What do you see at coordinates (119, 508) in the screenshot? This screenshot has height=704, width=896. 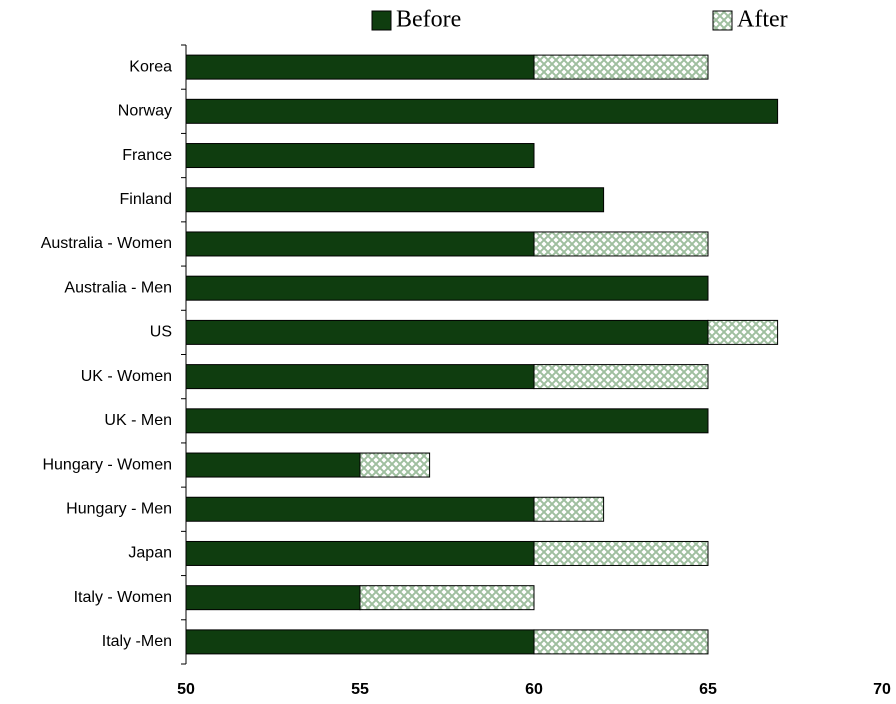 I see `y-tick-label: Hungary - Men` at bounding box center [119, 508].